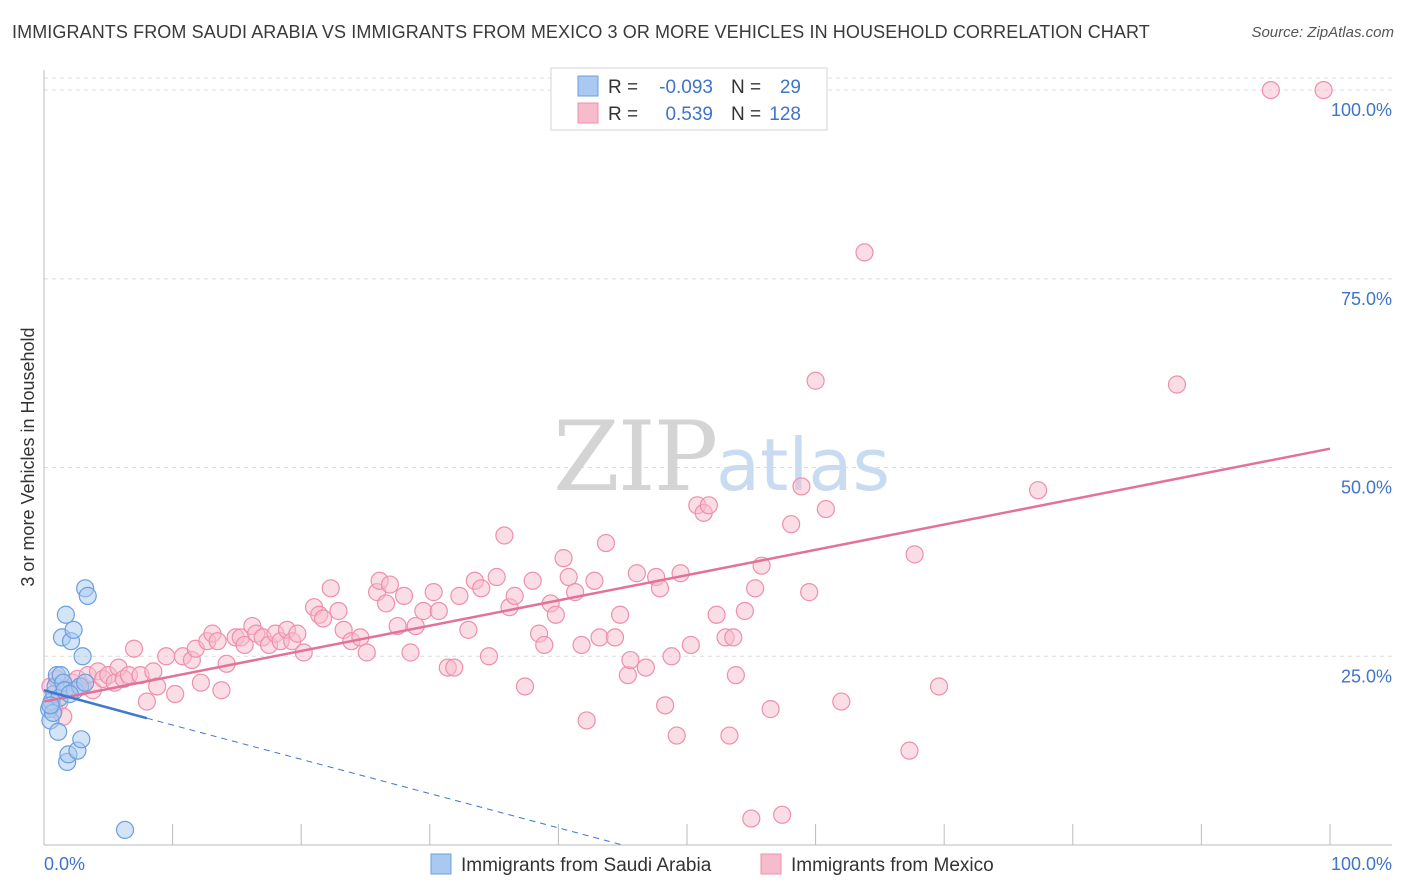 This screenshot has height=892, width=1406. I want to click on saudi-trend-line, so click(95, 704).